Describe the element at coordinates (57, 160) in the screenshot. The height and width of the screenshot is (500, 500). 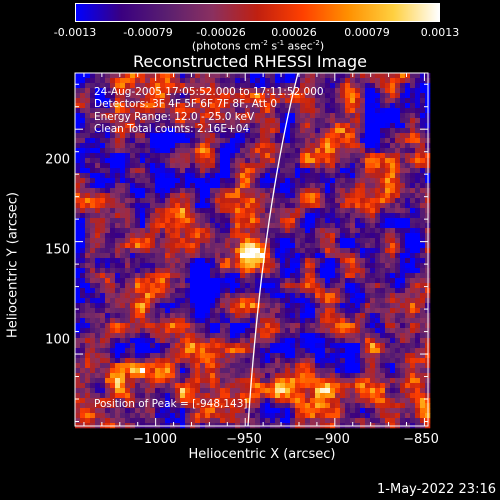
I see `y-tick-label: 200` at that location.